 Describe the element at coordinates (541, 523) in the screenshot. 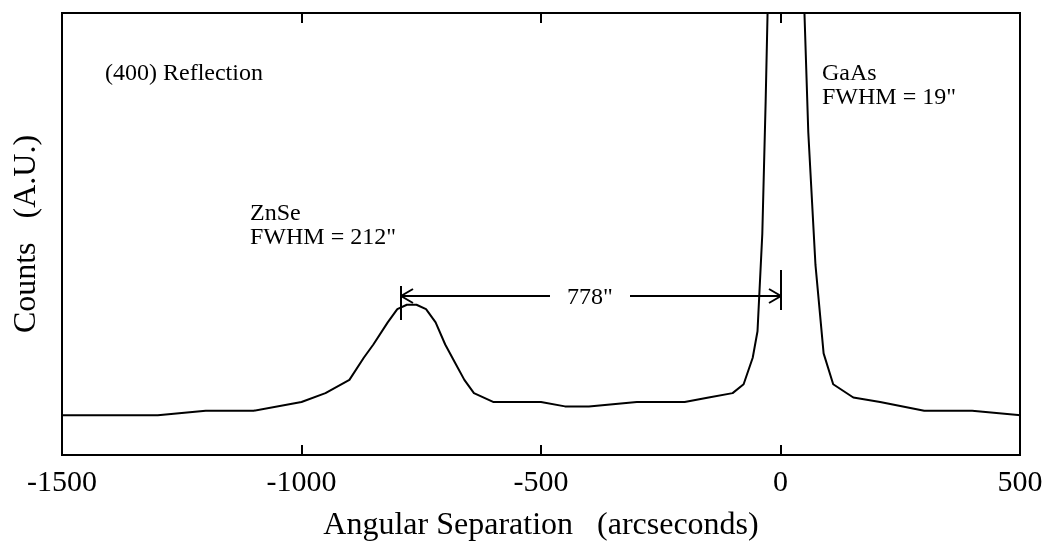

I see `x-axis-title: Angular Separation (arcseconds)` at that location.